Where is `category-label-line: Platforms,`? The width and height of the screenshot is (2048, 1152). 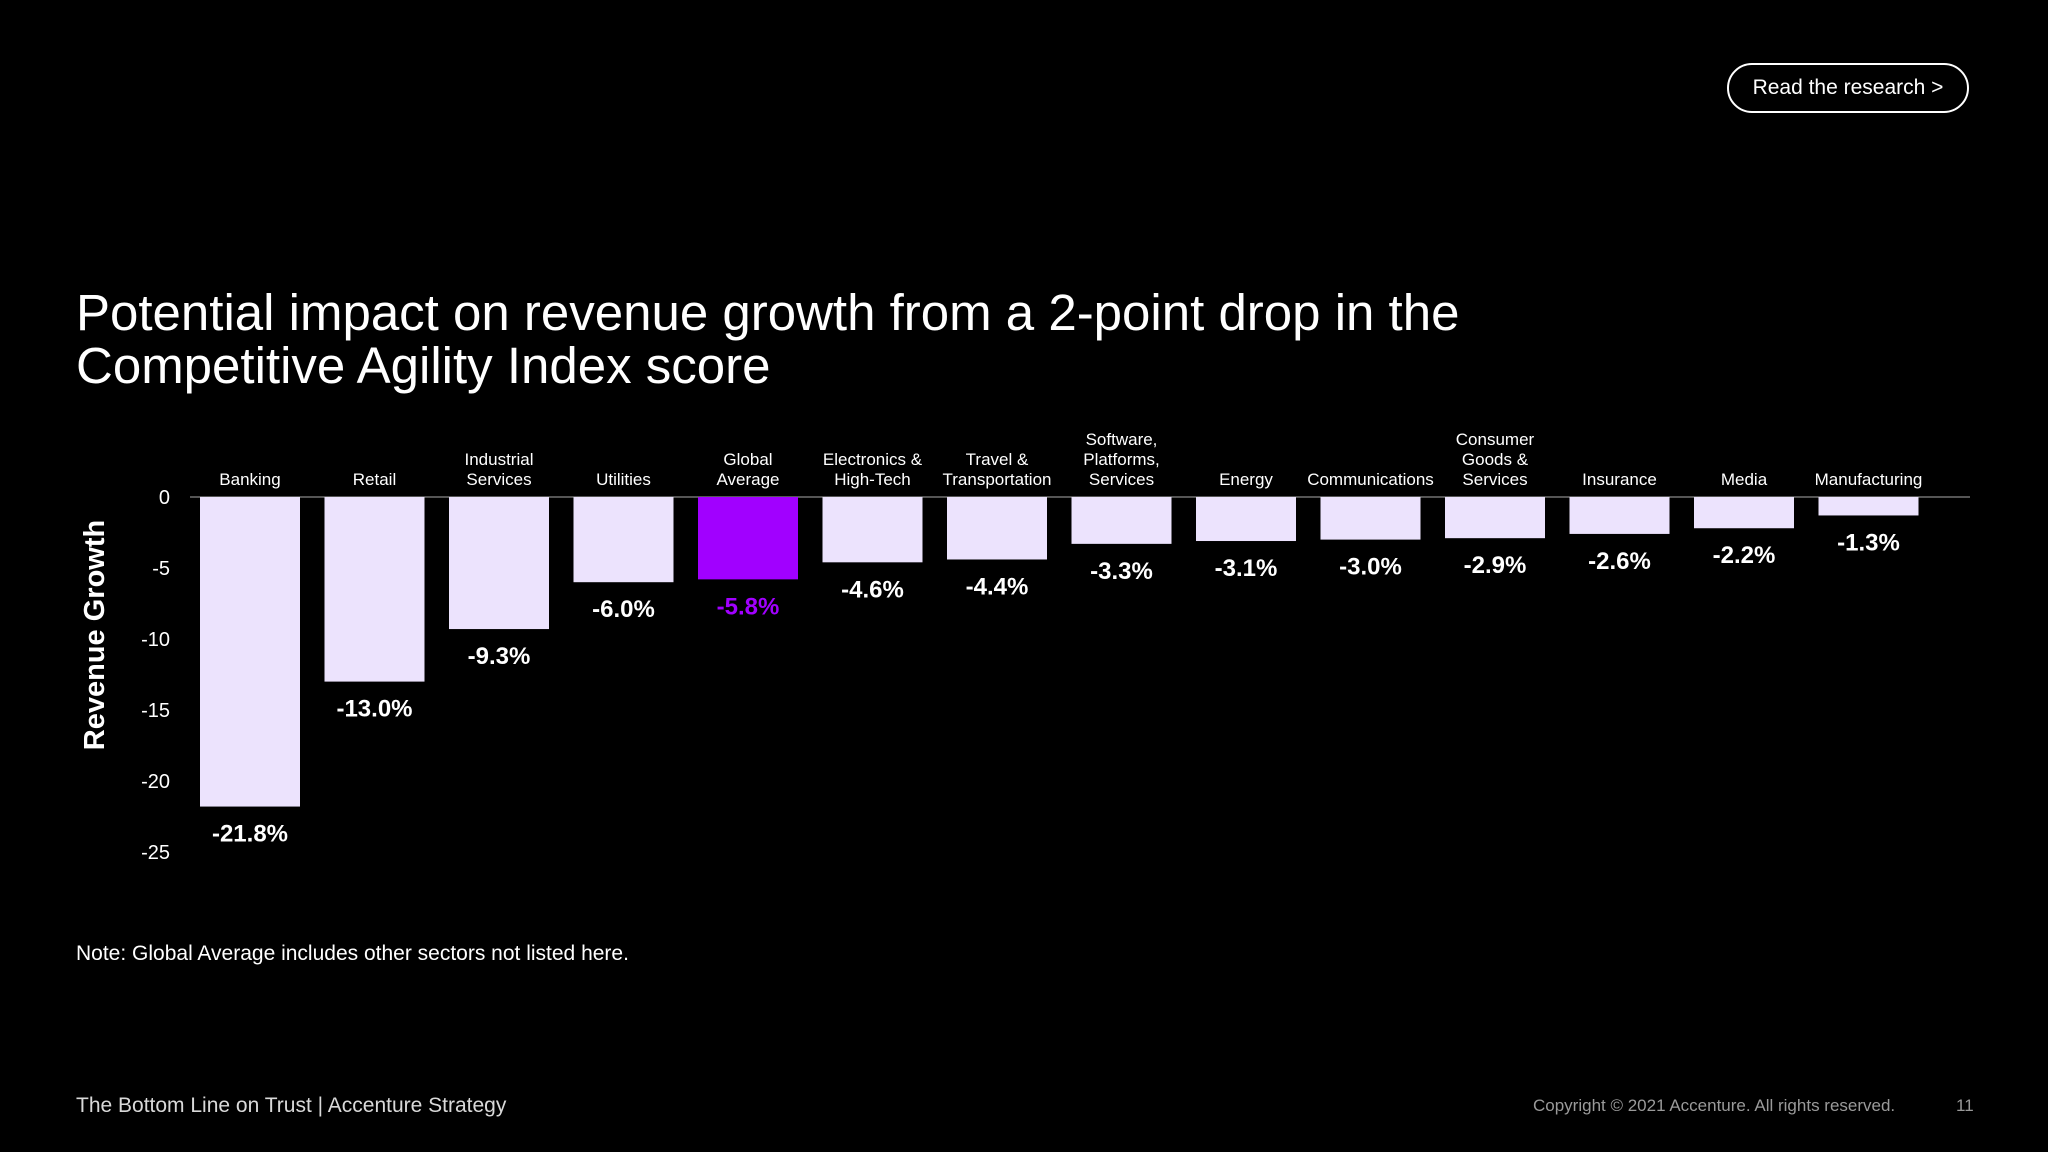
category-label-line: Platforms, is located at coordinates (1121, 459).